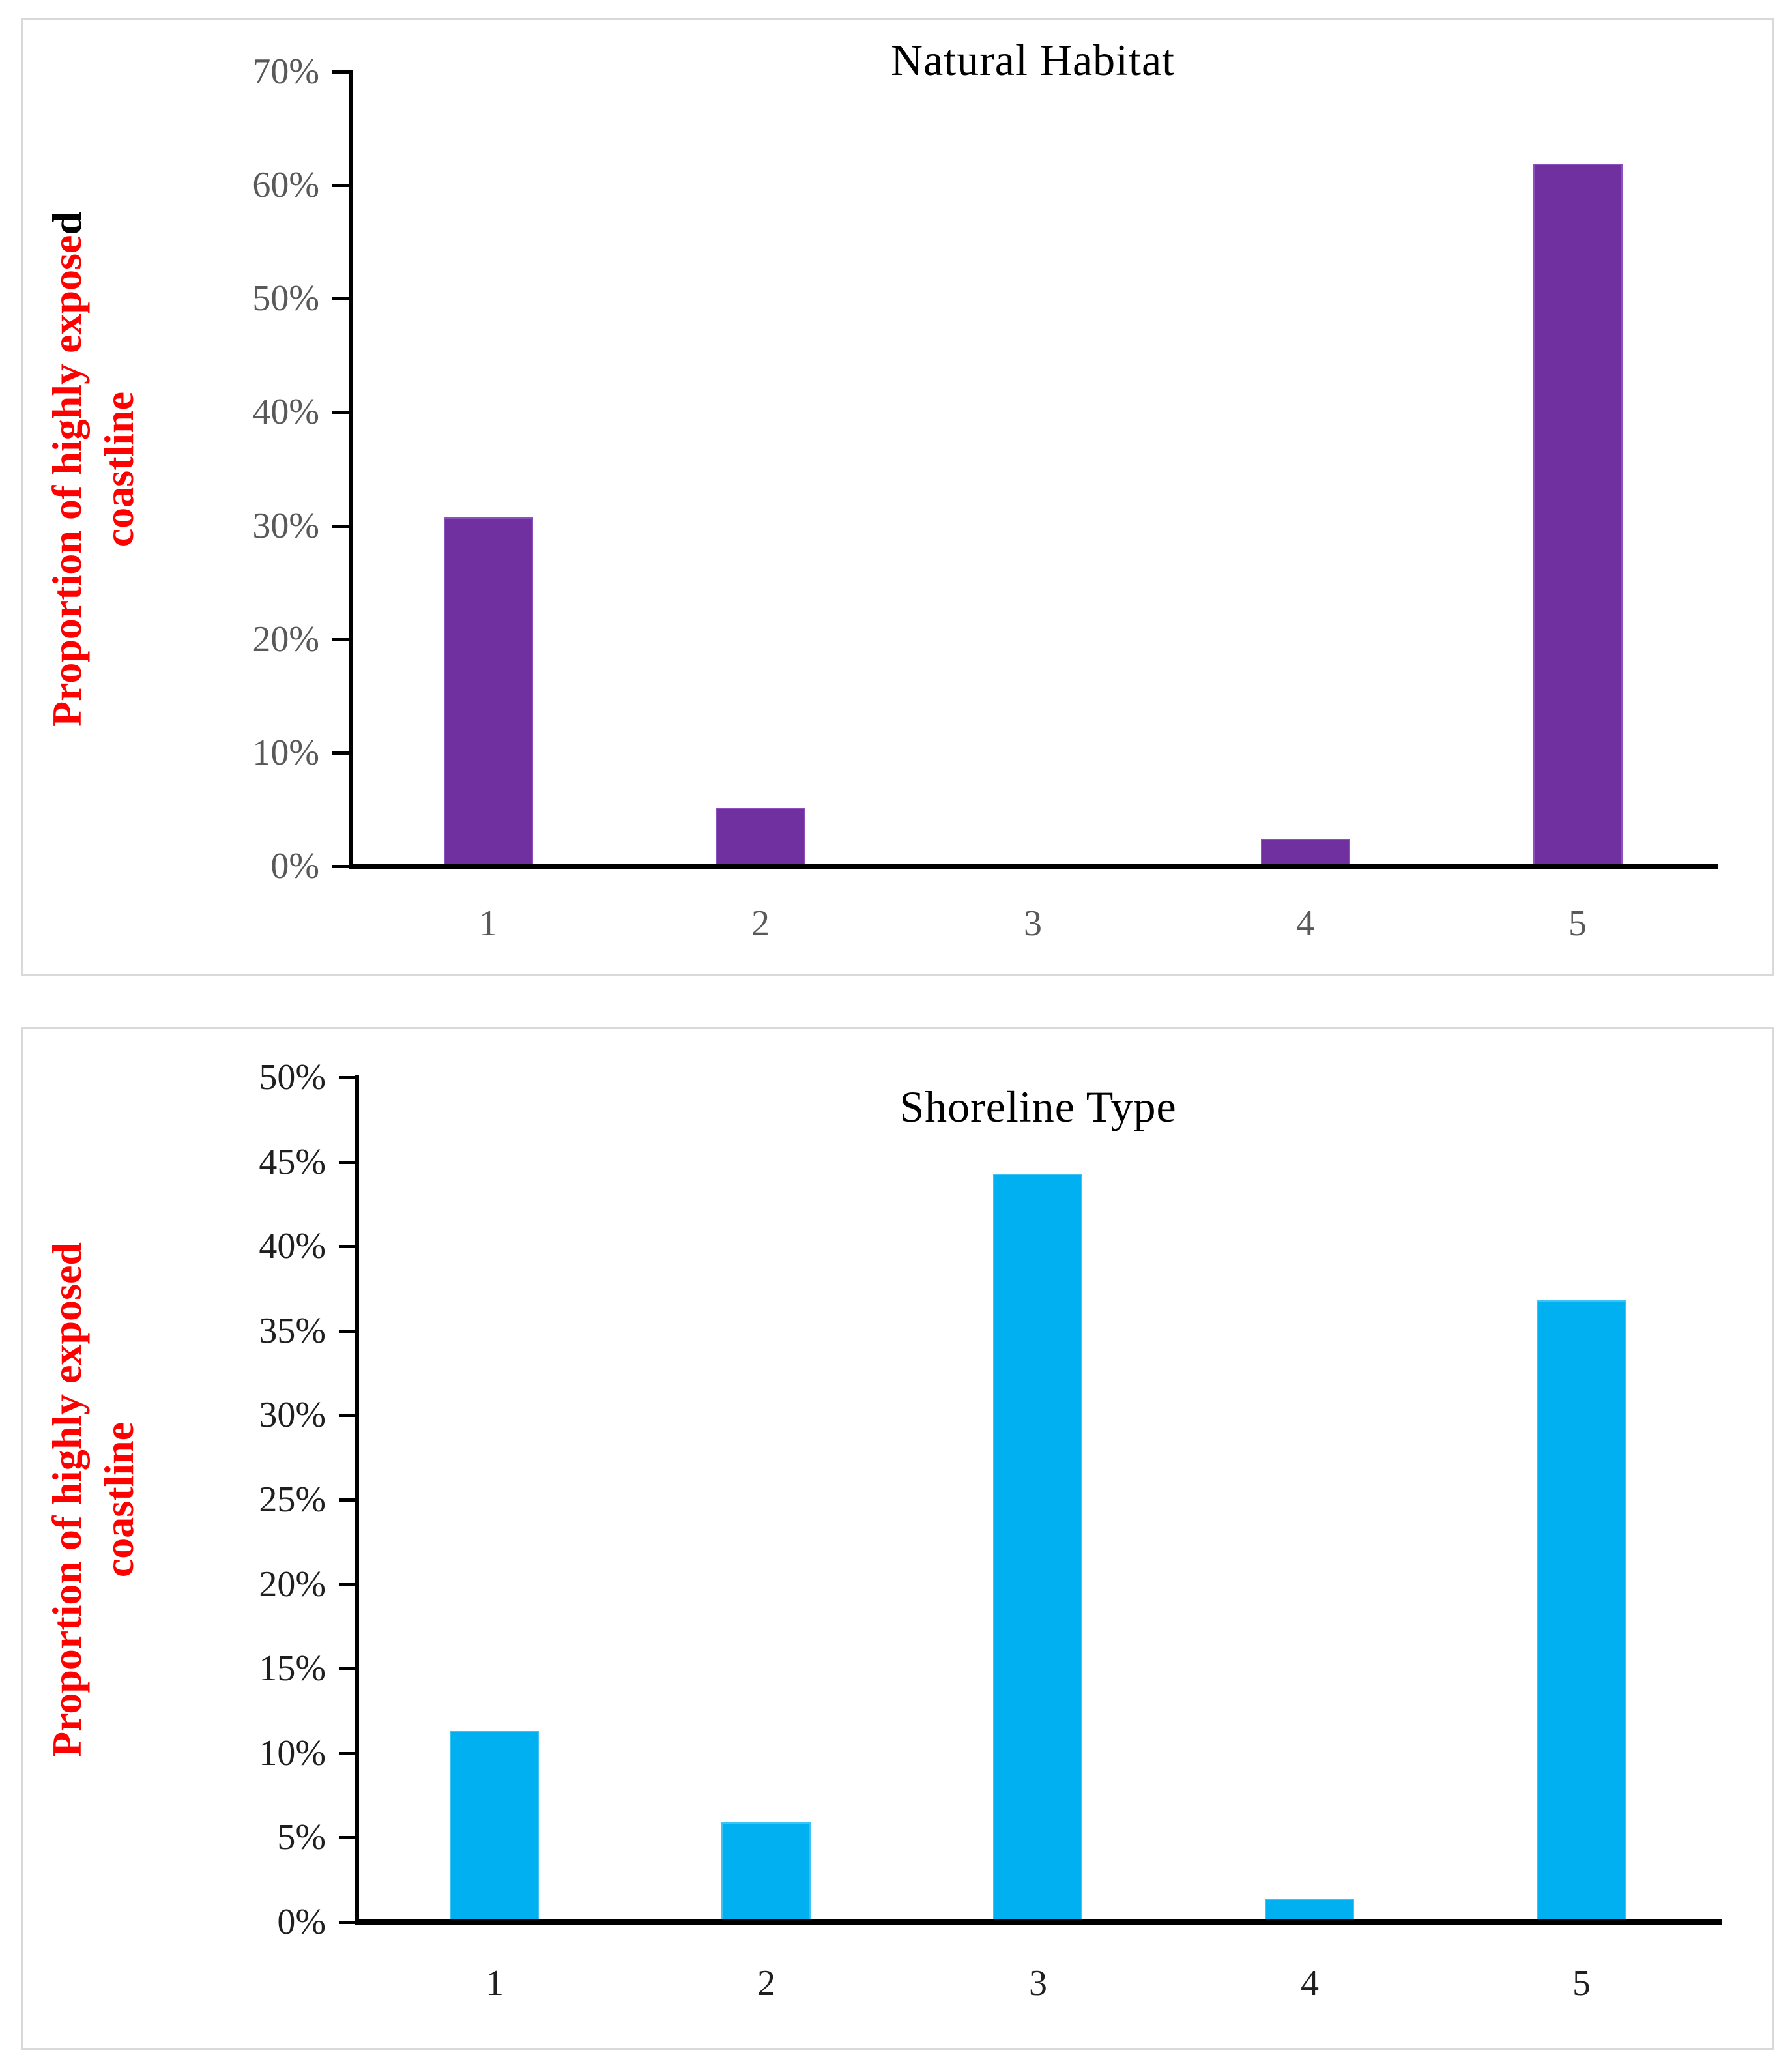 The height and width of the screenshot is (2055, 1792). What do you see at coordinates (1038, 1106) in the screenshot?
I see `chart-title: Shoreline Type` at bounding box center [1038, 1106].